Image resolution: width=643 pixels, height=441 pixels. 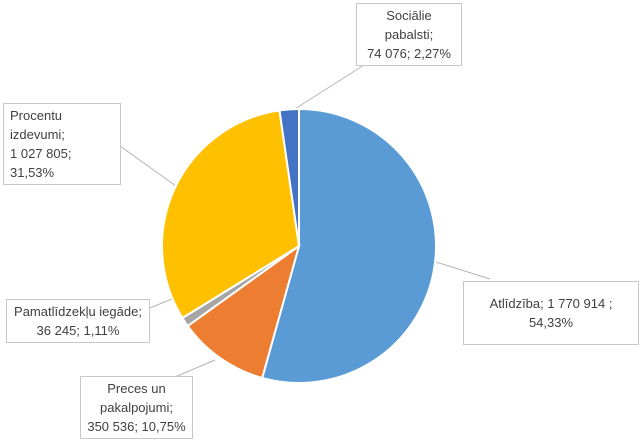 What do you see at coordinates (136, 426) in the screenshot?
I see `label-line: 350 536; 10,75%` at bounding box center [136, 426].